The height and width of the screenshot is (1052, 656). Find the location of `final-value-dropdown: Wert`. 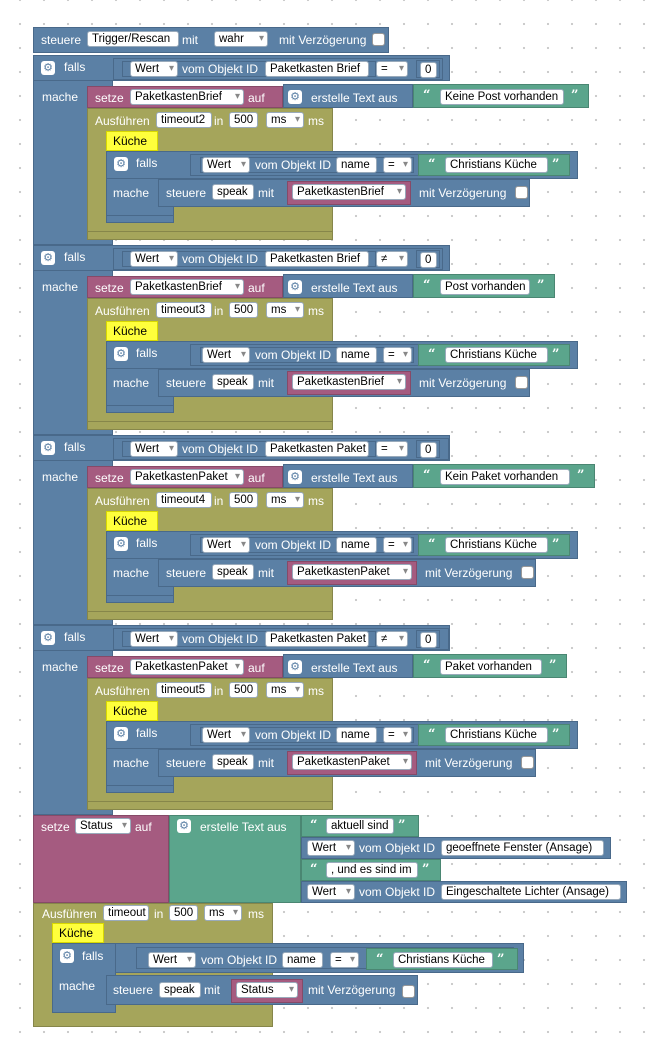

final-value-dropdown: Wert is located at coordinates (172, 960).